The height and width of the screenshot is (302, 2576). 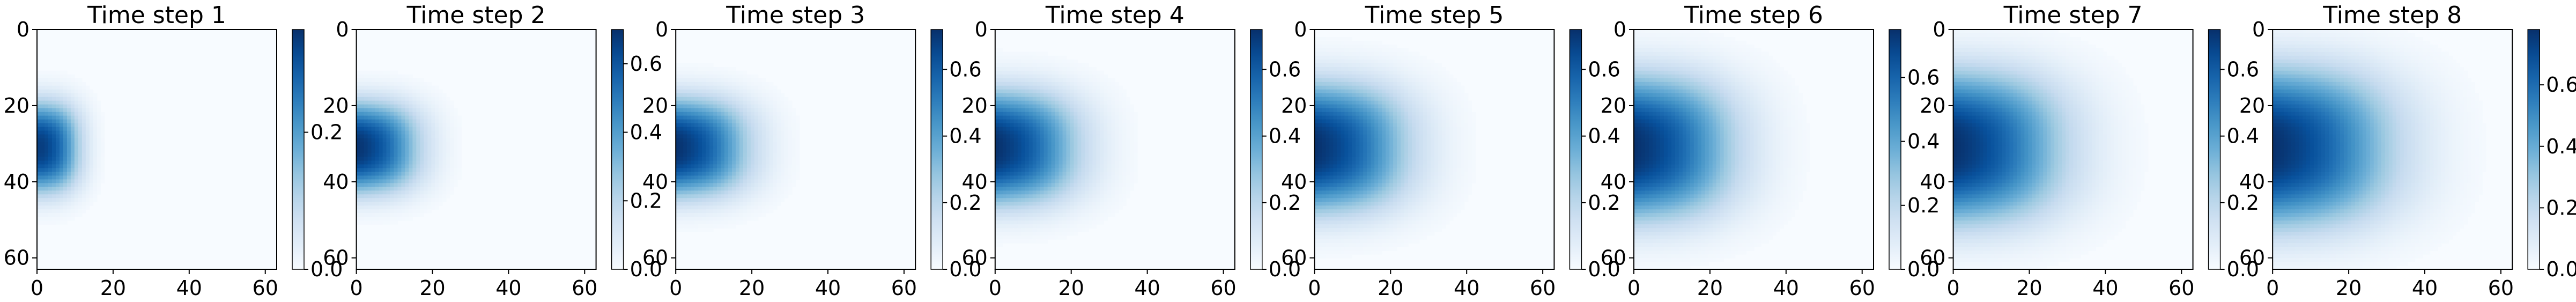 I want to click on y-tick-label: 0, so click(x=981, y=30).